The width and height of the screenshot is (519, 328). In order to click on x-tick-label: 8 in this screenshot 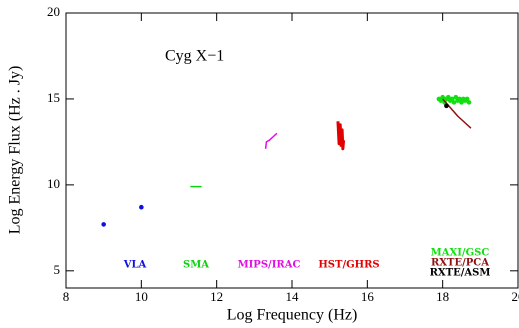, I will do `click(66, 296)`.